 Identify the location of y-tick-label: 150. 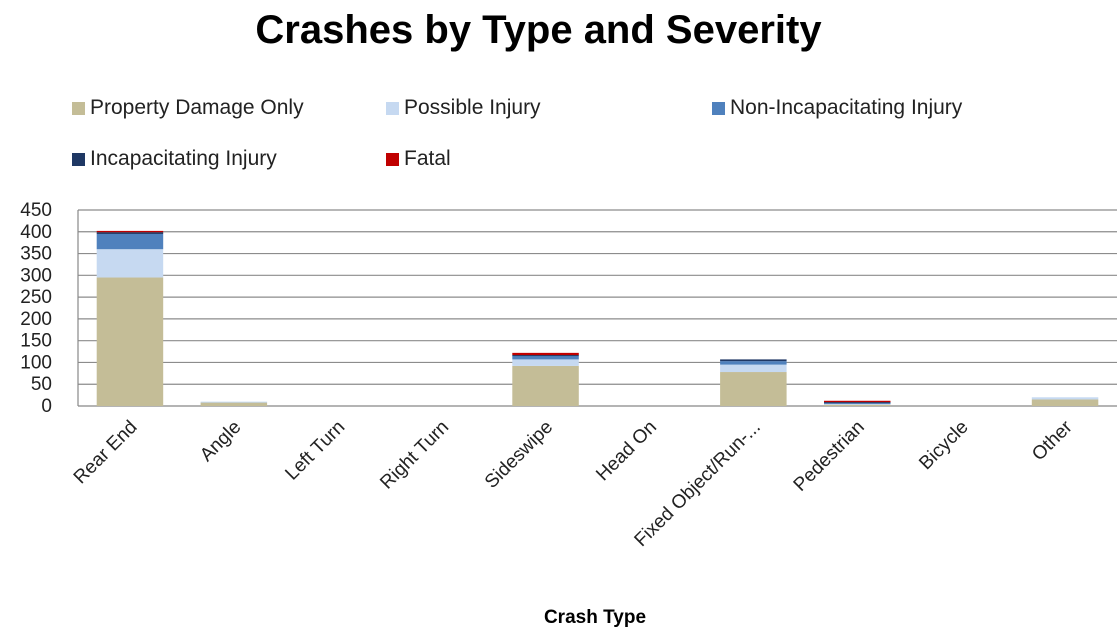
(36, 341).